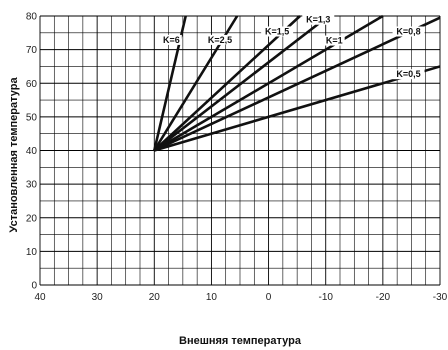 This screenshot has height=350, width=448. I want to click on x-tick-label: 30, so click(98, 297).